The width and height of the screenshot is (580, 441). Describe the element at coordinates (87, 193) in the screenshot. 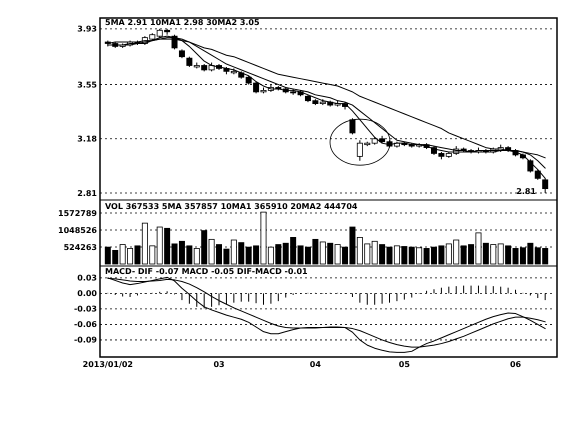

I see `y-tick-label: 2.81` at that location.